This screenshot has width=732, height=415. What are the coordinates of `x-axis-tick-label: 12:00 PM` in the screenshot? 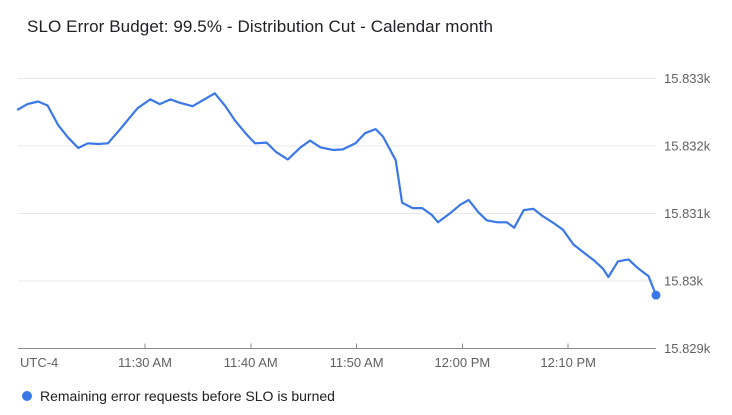 It's located at (463, 362).